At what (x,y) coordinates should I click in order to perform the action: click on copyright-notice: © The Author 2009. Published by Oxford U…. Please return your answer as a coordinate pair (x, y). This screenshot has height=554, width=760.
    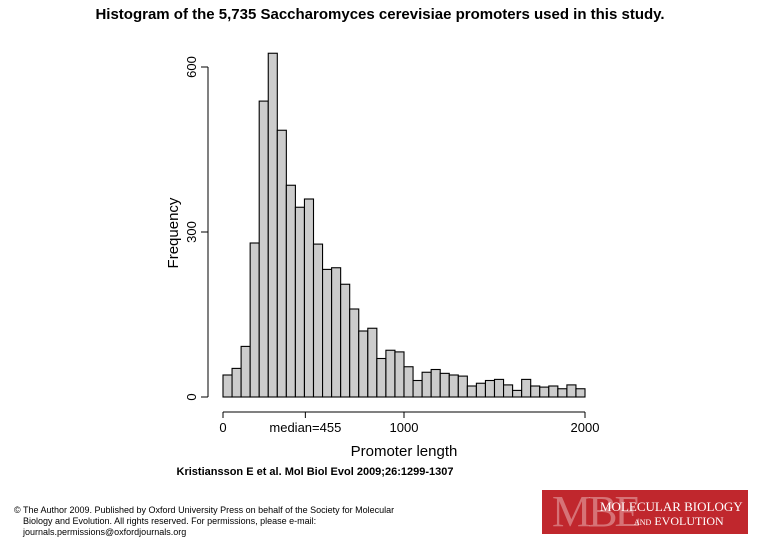
    Looking at the image, I should click on (234, 521).